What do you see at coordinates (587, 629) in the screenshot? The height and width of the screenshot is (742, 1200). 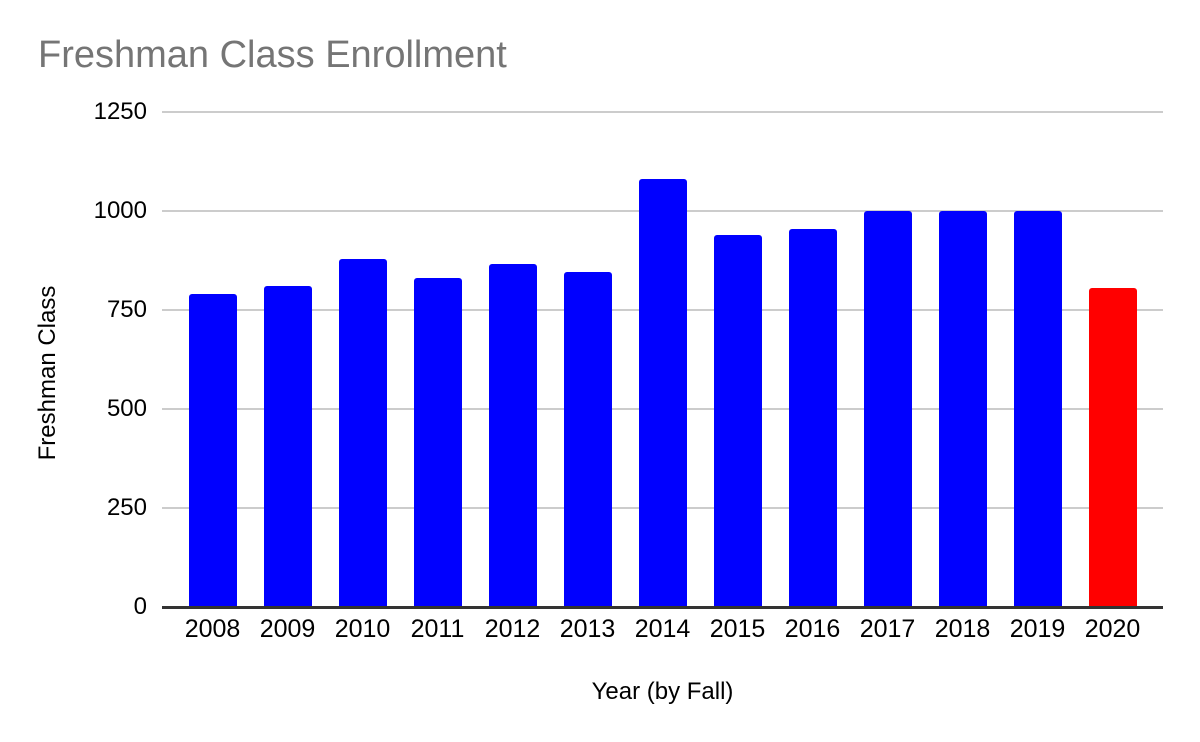 I see `x-tick-label-2013: 2013` at bounding box center [587, 629].